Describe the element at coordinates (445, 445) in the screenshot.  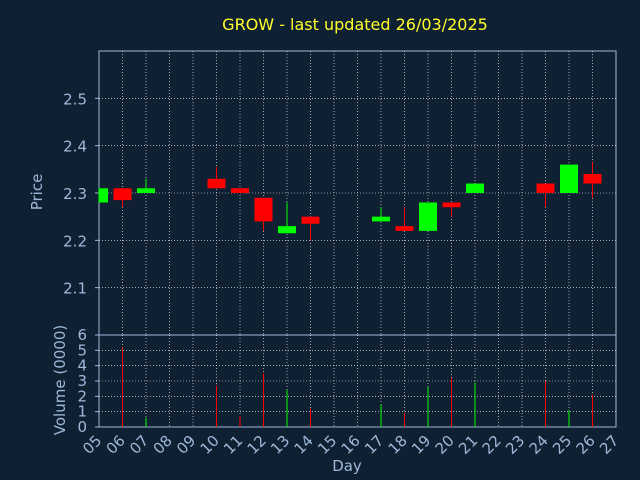
I see `x-tick-label: 20` at that location.